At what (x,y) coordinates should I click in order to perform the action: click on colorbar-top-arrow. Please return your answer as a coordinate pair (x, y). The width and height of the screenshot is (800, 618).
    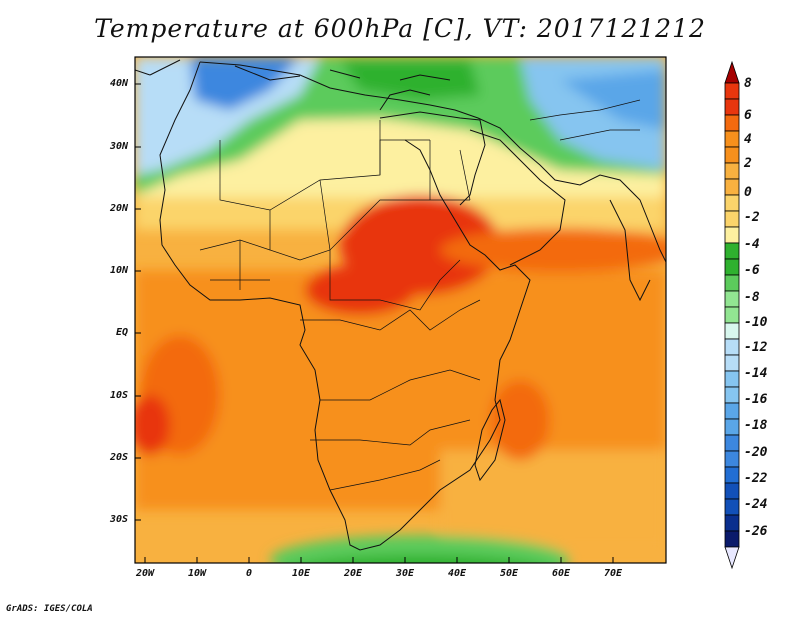
    Looking at the image, I should click on (732, 72).